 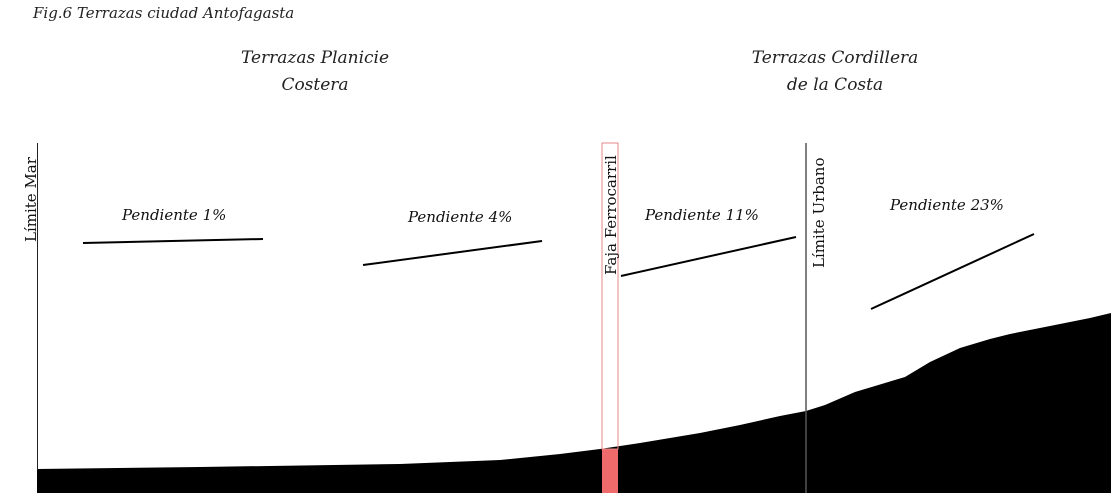 What do you see at coordinates (610, 471) in the screenshot?
I see `railway-strip-fill` at bounding box center [610, 471].